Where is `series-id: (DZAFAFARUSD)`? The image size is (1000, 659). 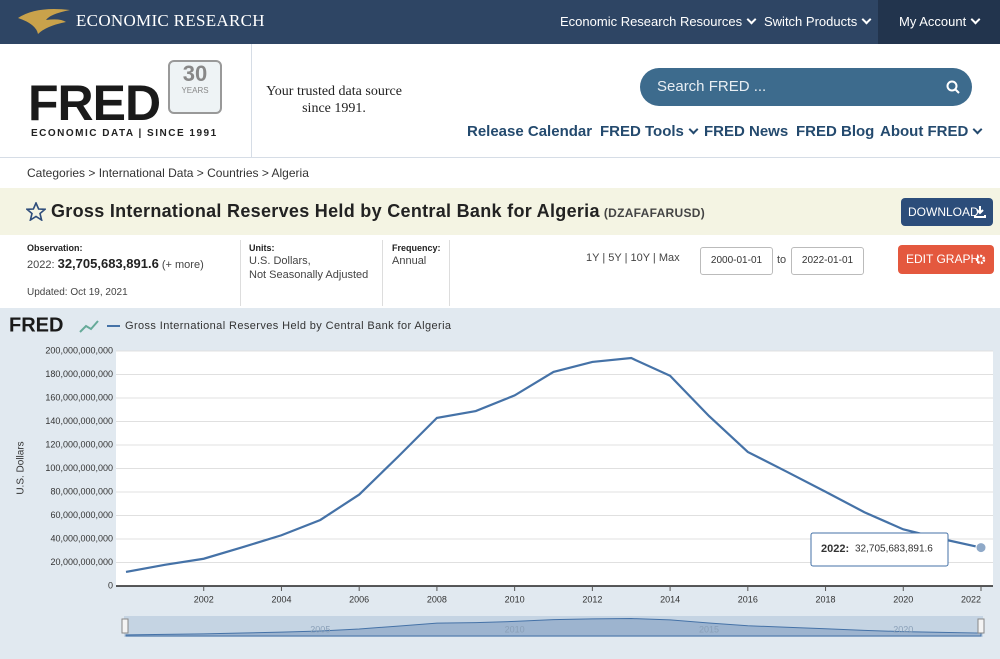
series-id: (DZAFAFARUSD) is located at coordinates (654, 213).